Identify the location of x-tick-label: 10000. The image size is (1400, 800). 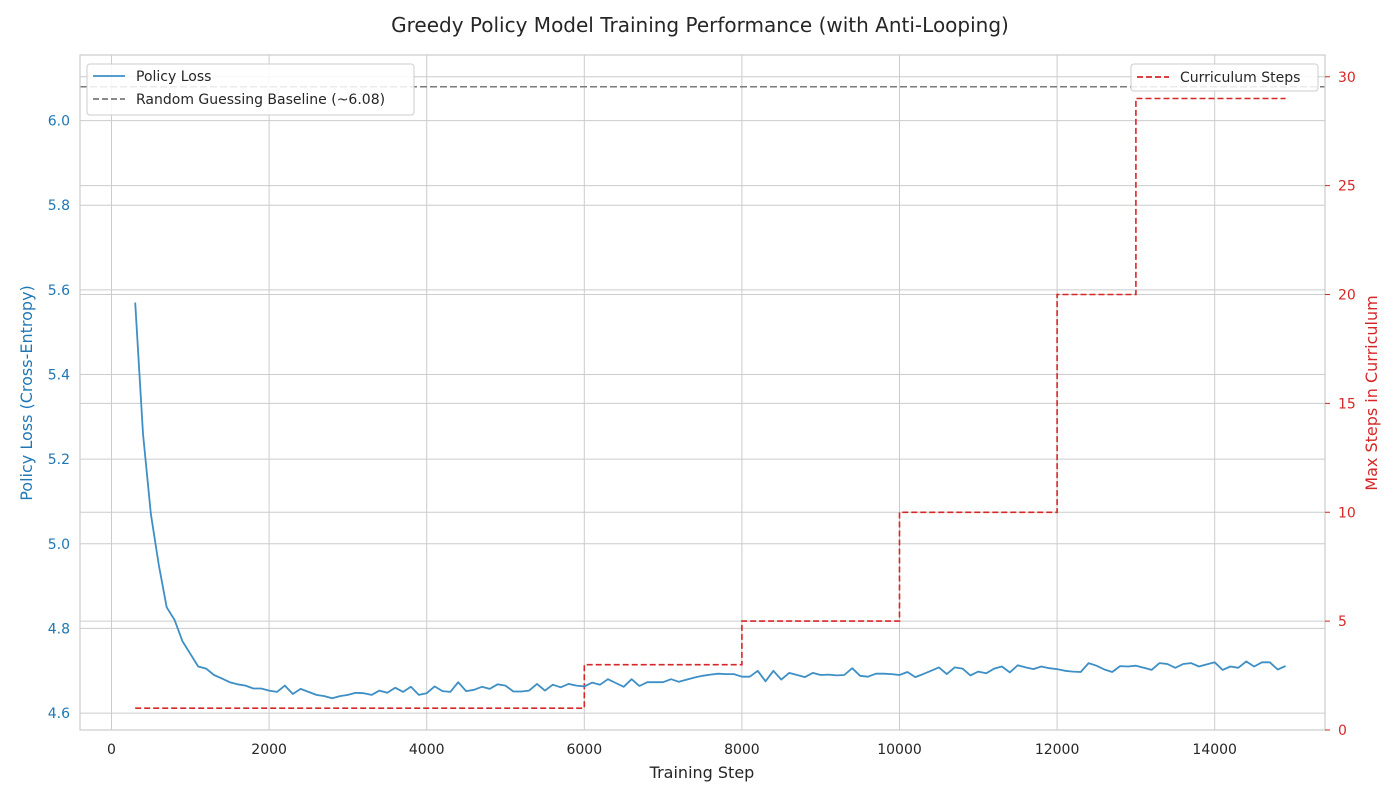
(899, 750).